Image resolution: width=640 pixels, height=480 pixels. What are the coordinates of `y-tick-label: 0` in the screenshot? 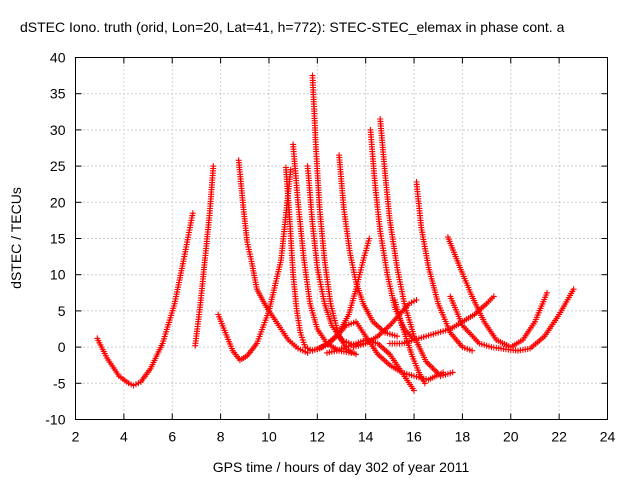 It's located at (62, 347).